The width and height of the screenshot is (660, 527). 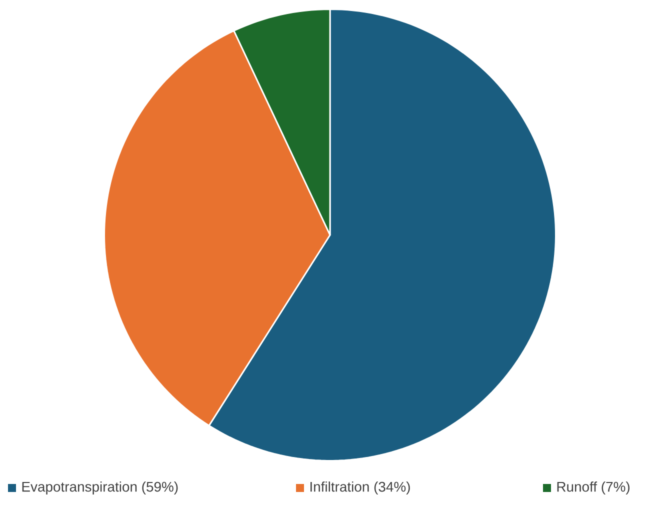 I want to click on legend-label: Runoff (7%), so click(x=593, y=487).